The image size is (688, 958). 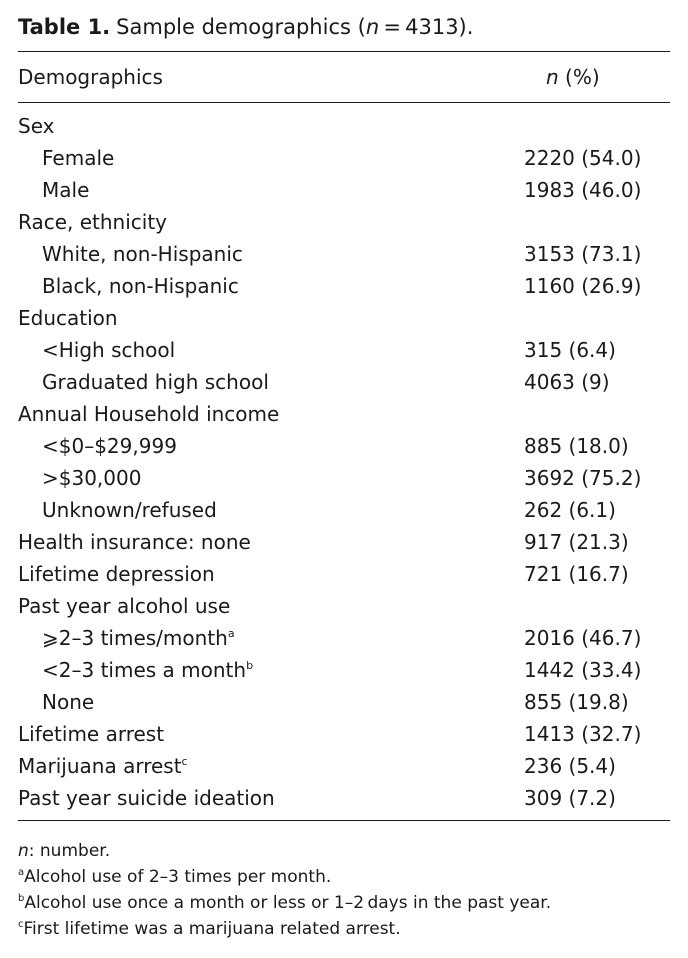 I want to click on row-value: 3692 (75.2), so click(x=594, y=478).